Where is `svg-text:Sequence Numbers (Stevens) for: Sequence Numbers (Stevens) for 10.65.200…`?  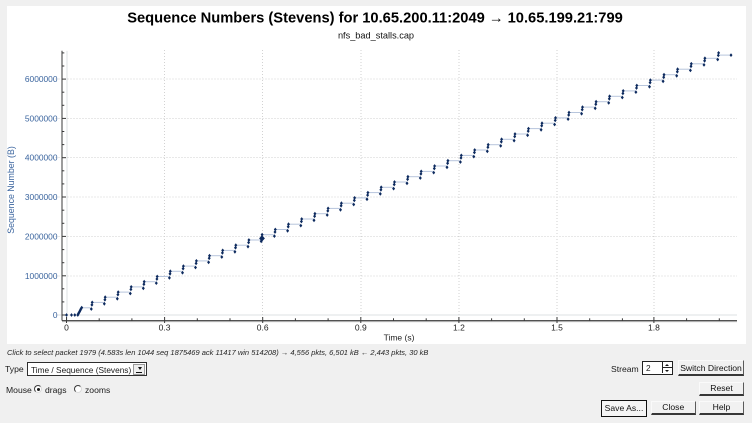
svg-text:Sequence Numbers (Stevens) for: Sequence Numbers (Stevens) for 10.65.200… is located at coordinates (375, 18).